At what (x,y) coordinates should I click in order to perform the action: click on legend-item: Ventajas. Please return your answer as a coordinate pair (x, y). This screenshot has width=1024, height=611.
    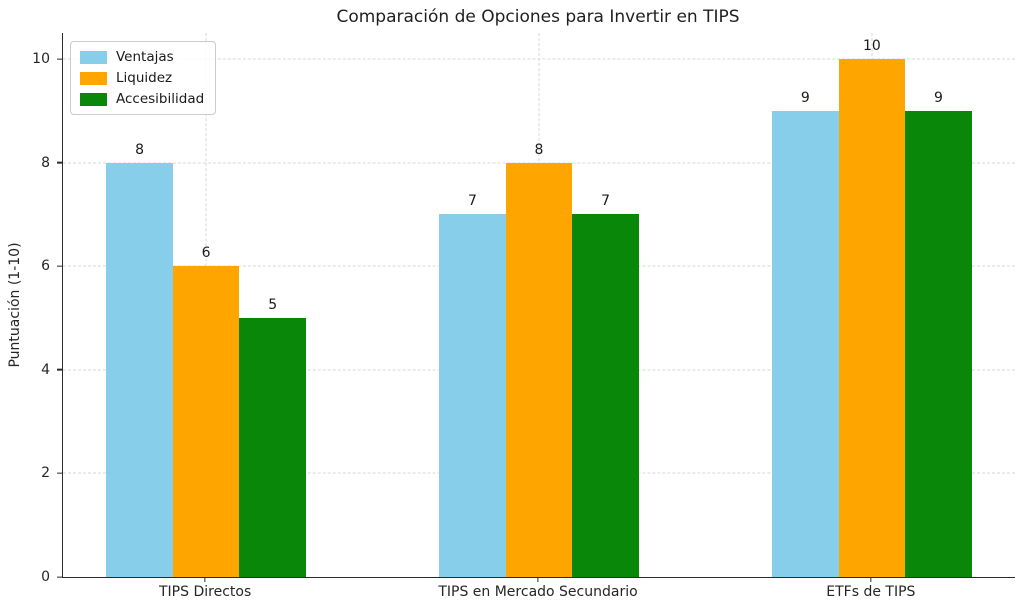
    Looking at the image, I should click on (142, 57).